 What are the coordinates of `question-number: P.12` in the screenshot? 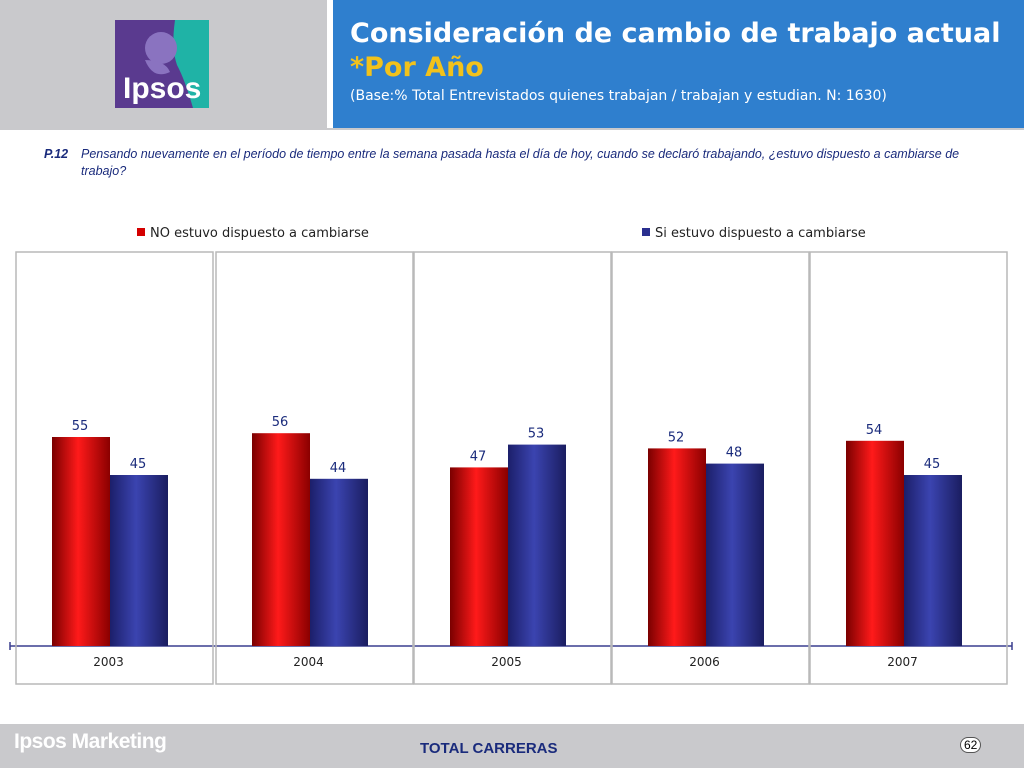 It's located at (56, 154).